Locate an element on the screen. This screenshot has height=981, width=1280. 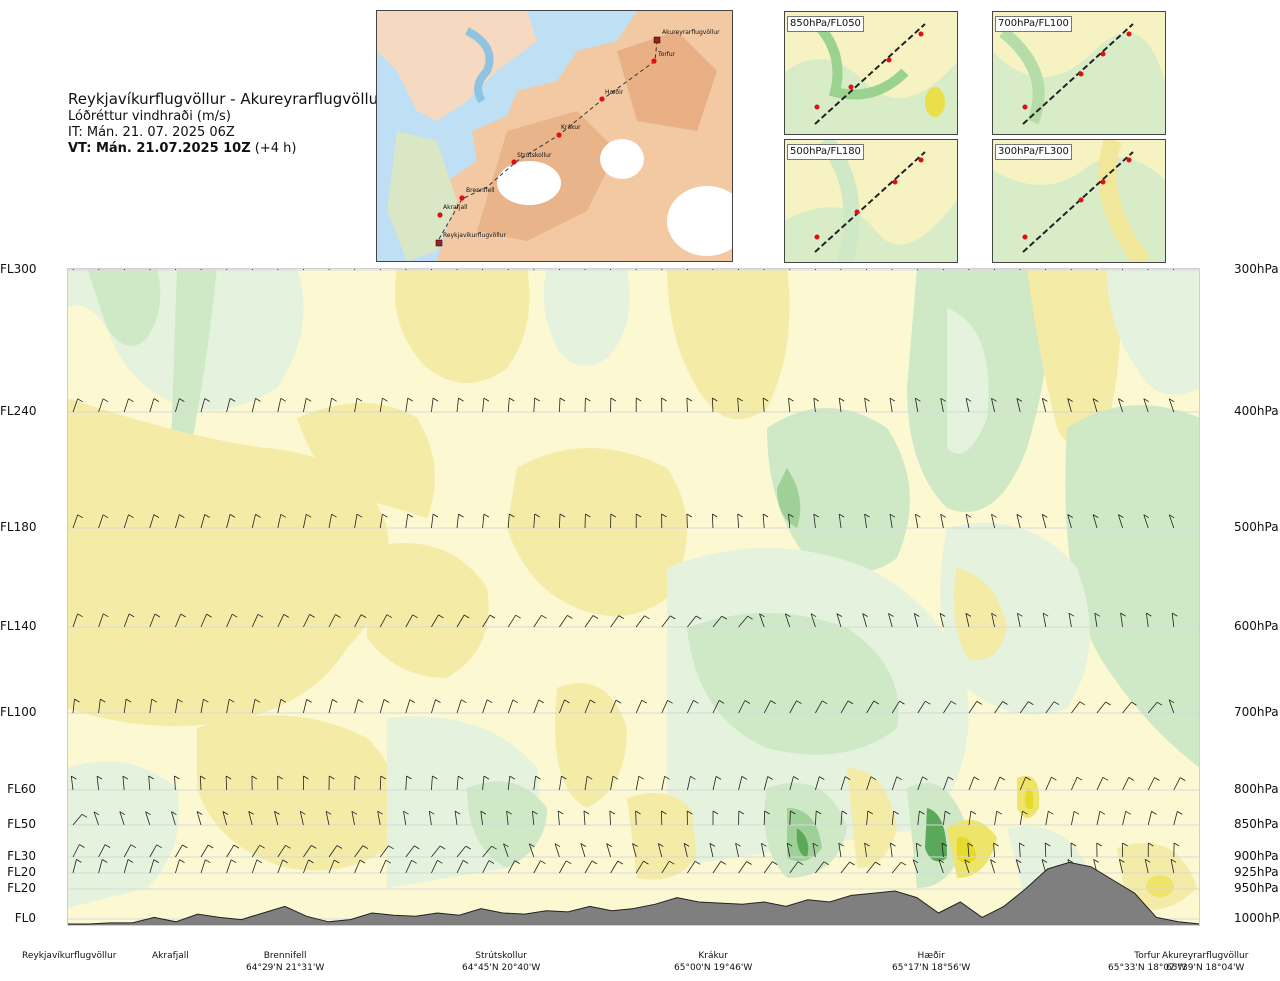
map-label-haedir: Hæðir is located at coordinates (614, 92).